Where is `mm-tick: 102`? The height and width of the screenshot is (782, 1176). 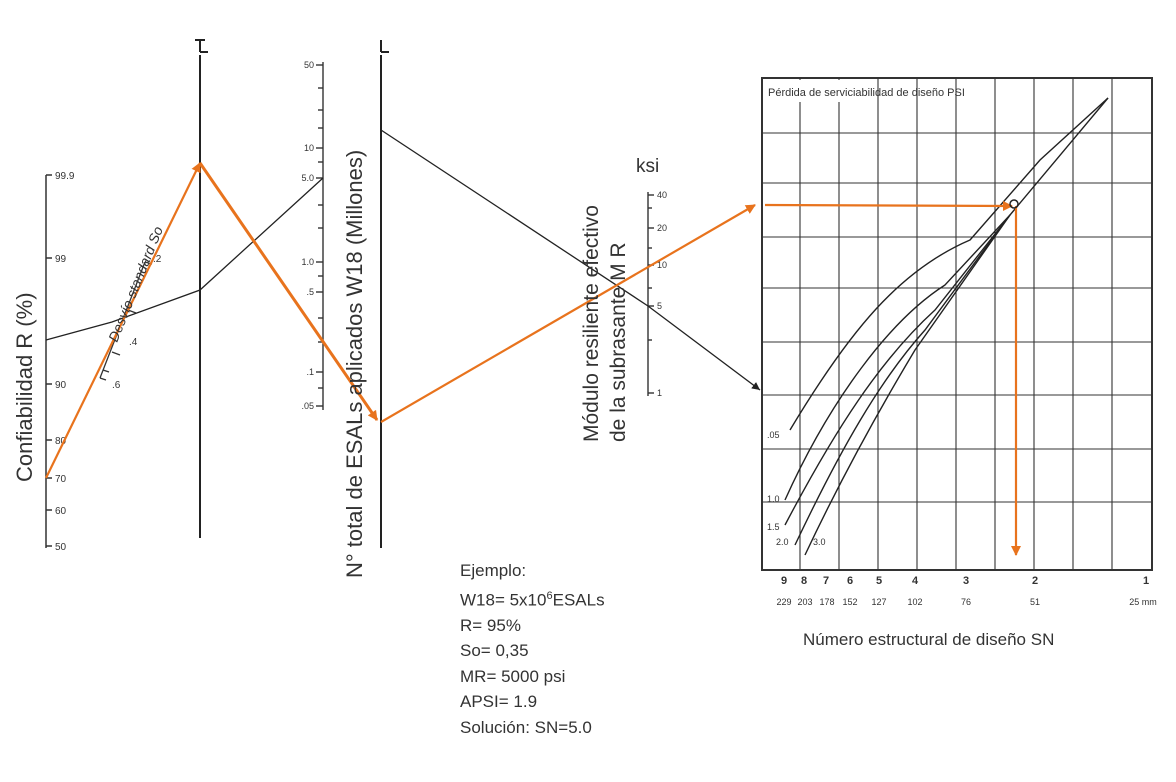 mm-tick: 102 is located at coordinates (914, 602).